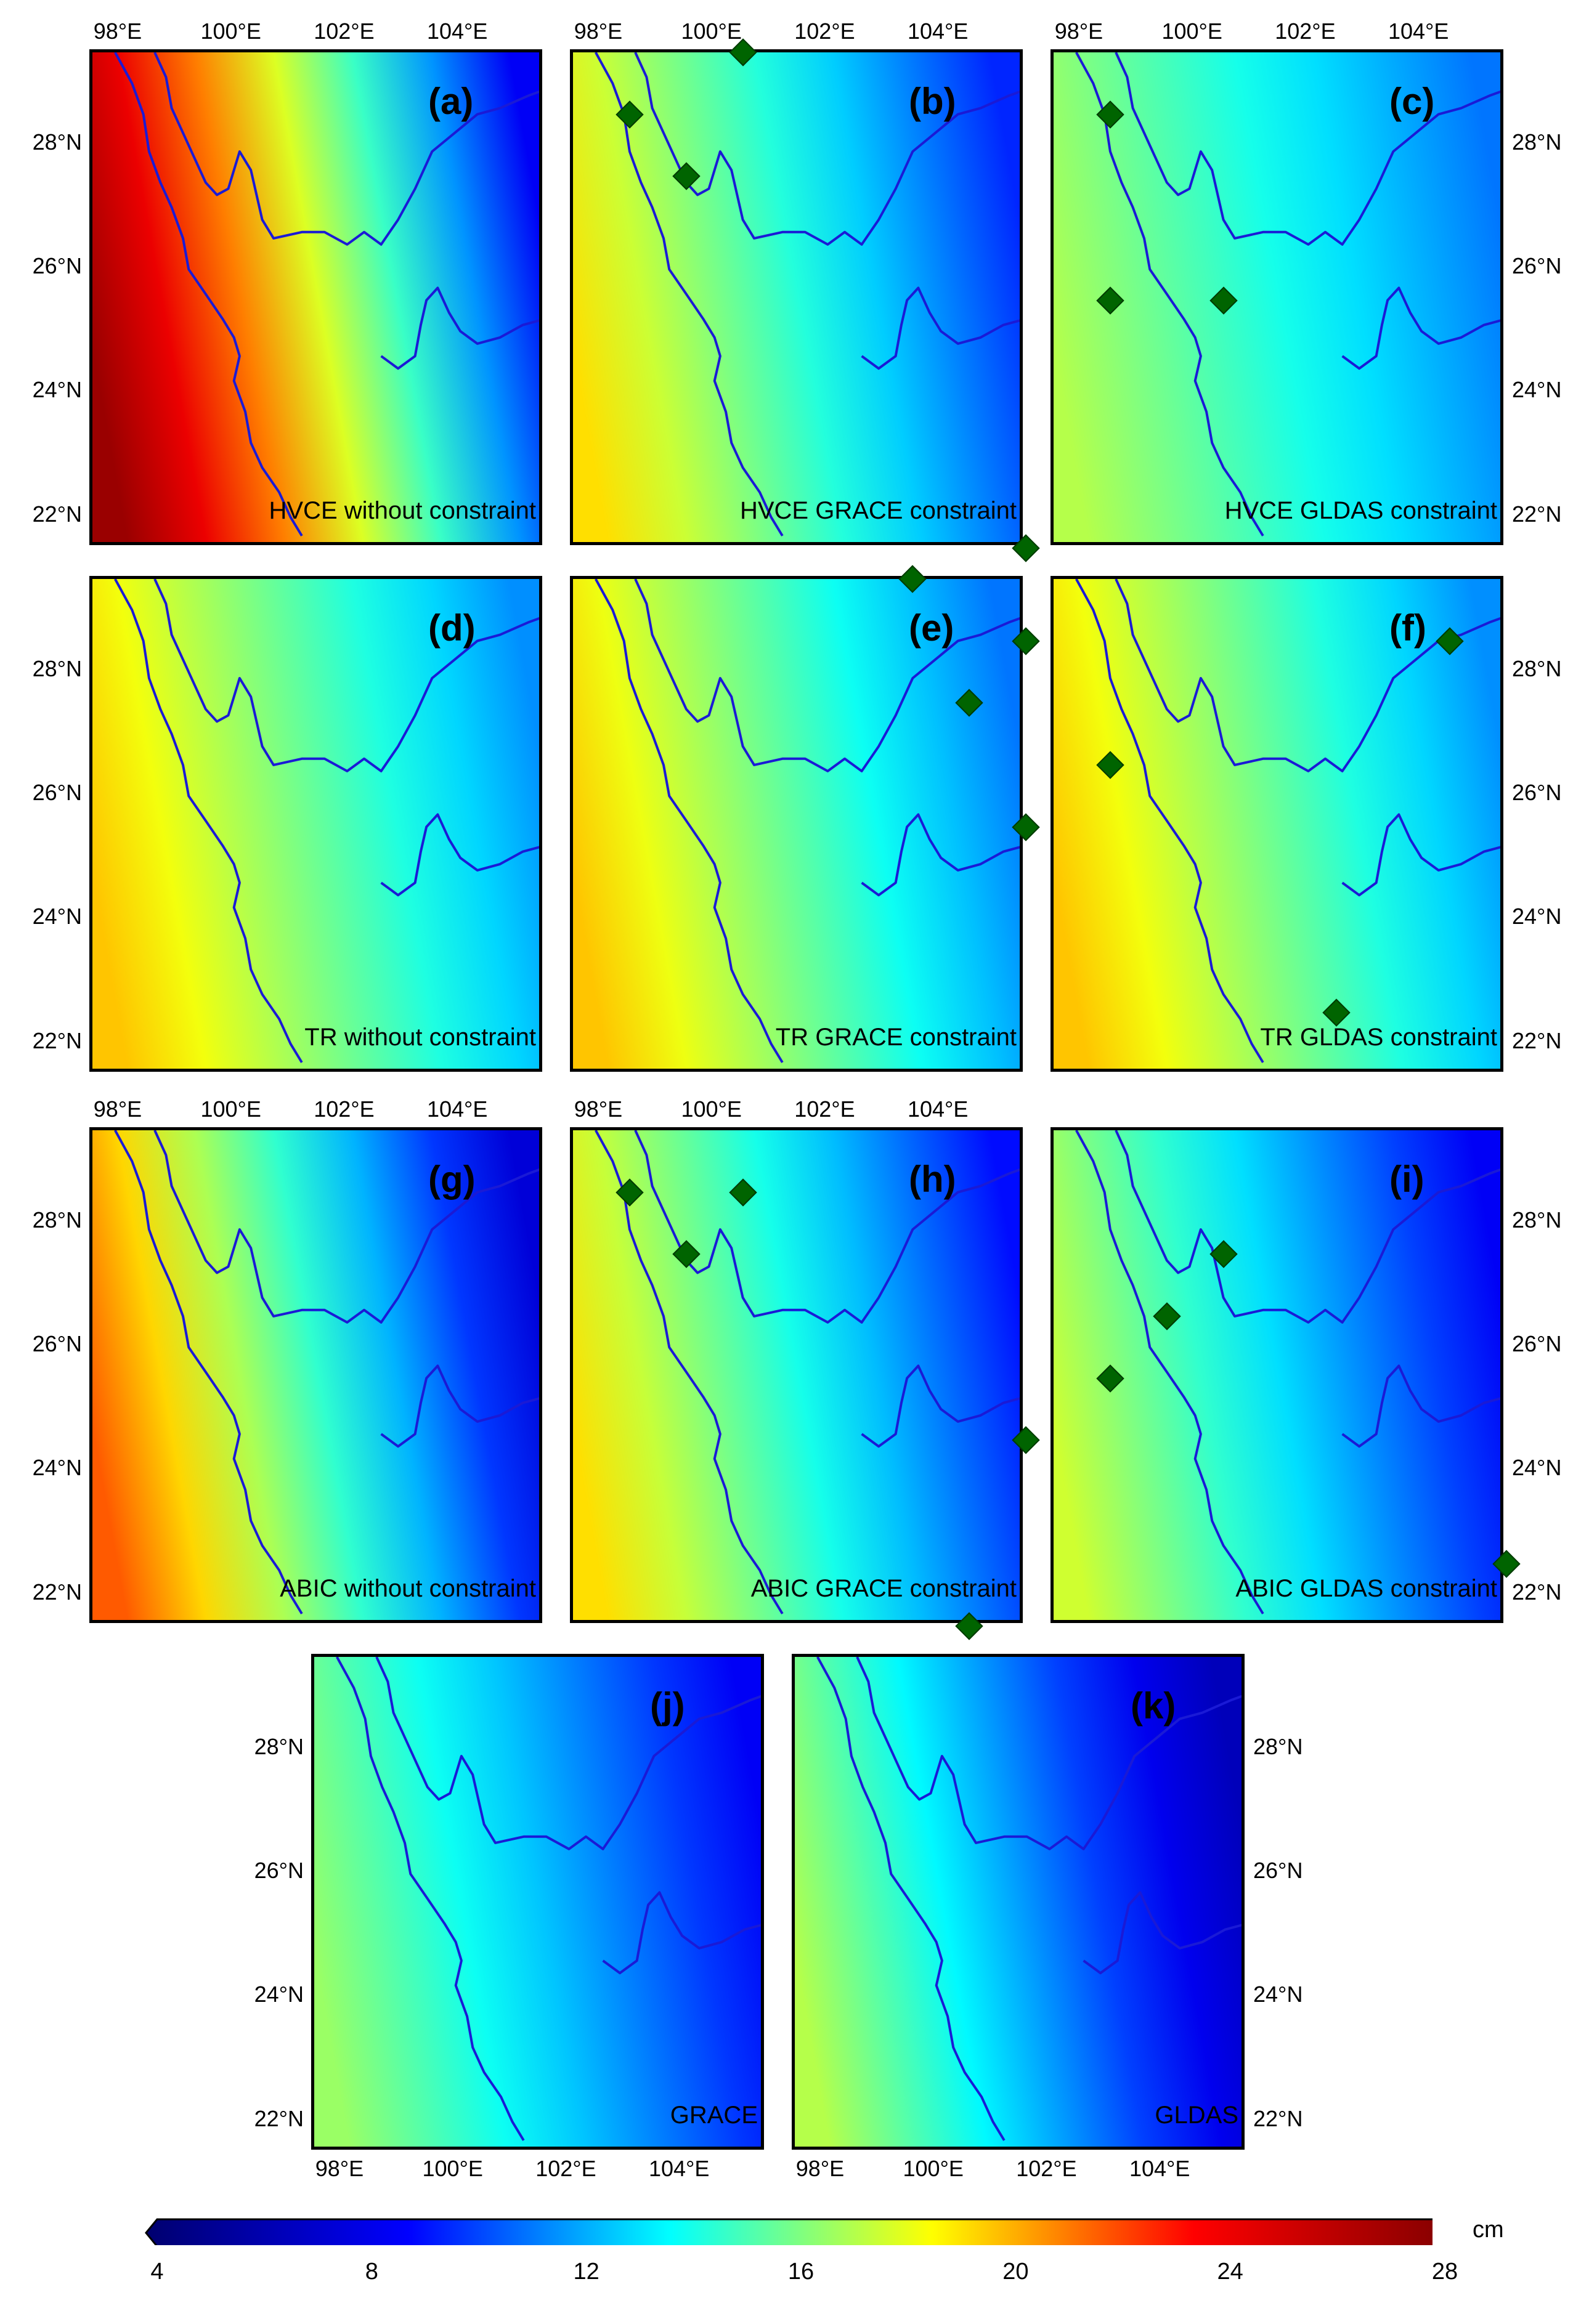 Image resolution: width=1589 pixels, height=2324 pixels. I want to click on panel-caption: TR GLDAS constraint, so click(1378, 1037).